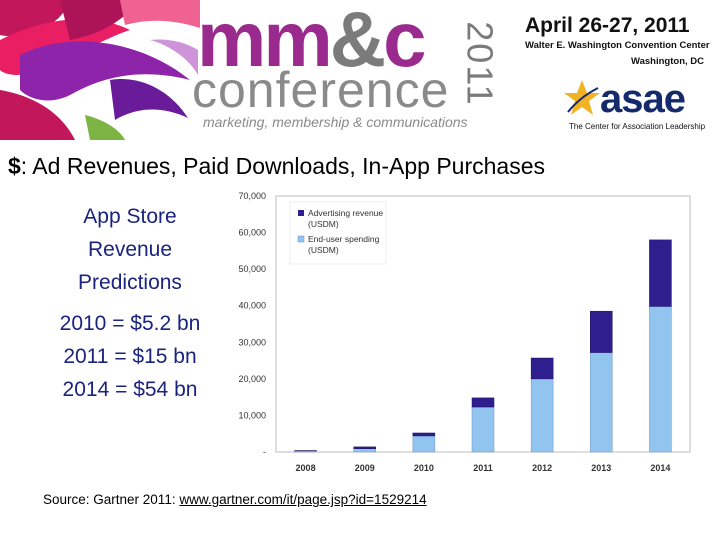  Describe the element at coordinates (265, 41) in the screenshot. I see `logo-mm-text: mm` at that location.